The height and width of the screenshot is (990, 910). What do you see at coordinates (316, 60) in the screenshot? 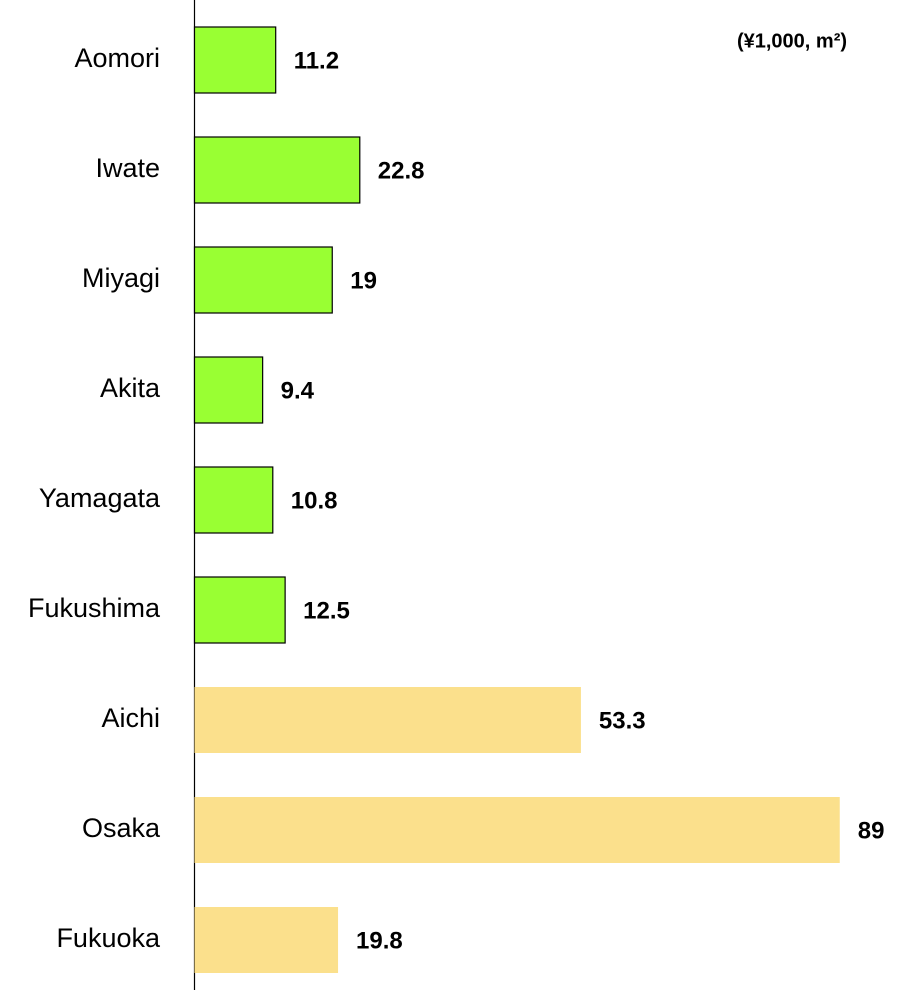
I see `value-label: 11.2` at bounding box center [316, 60].